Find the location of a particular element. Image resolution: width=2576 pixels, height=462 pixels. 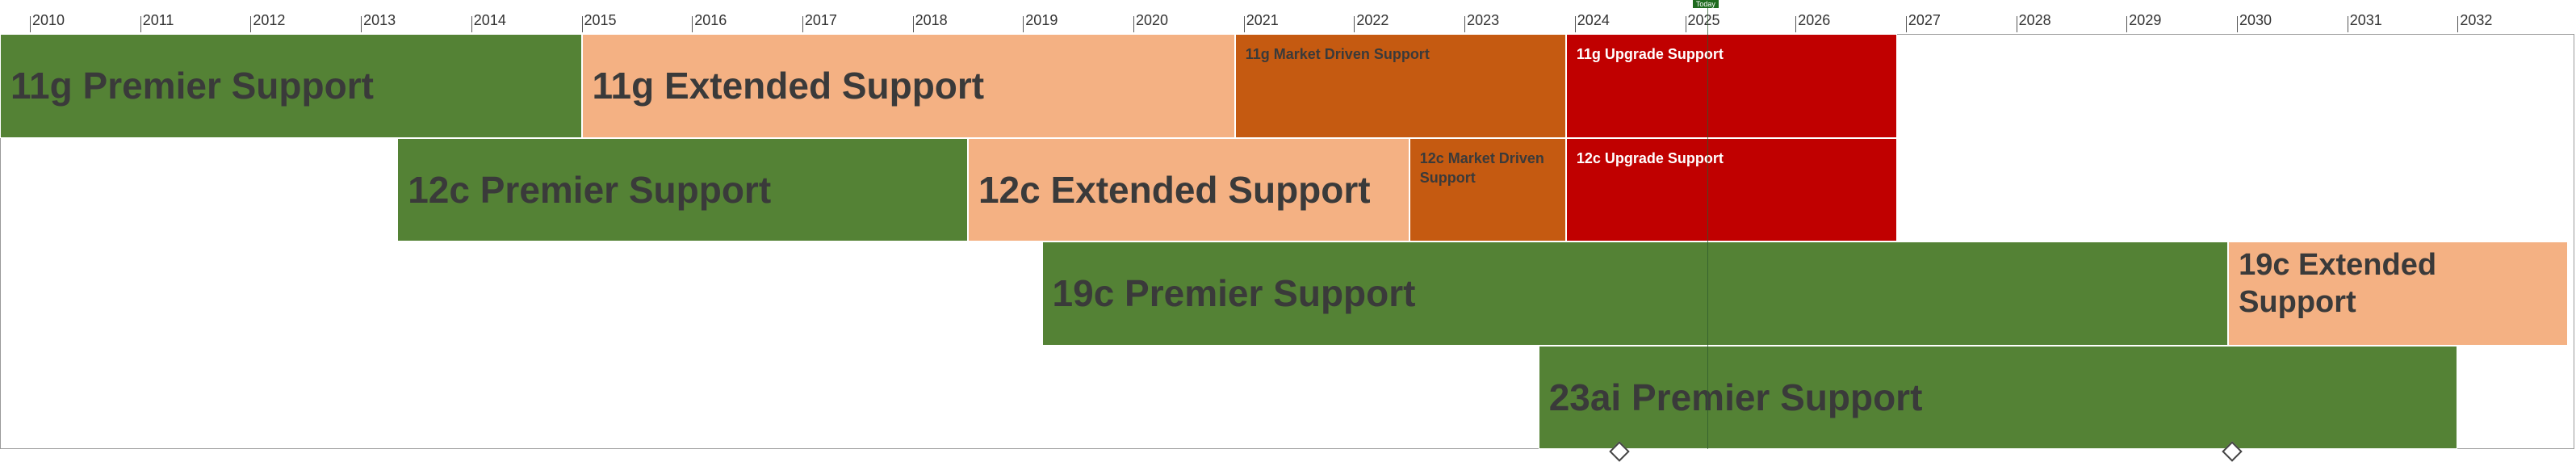

timeline-bar: 11g Extended Support is located at coordinates (908, 86).